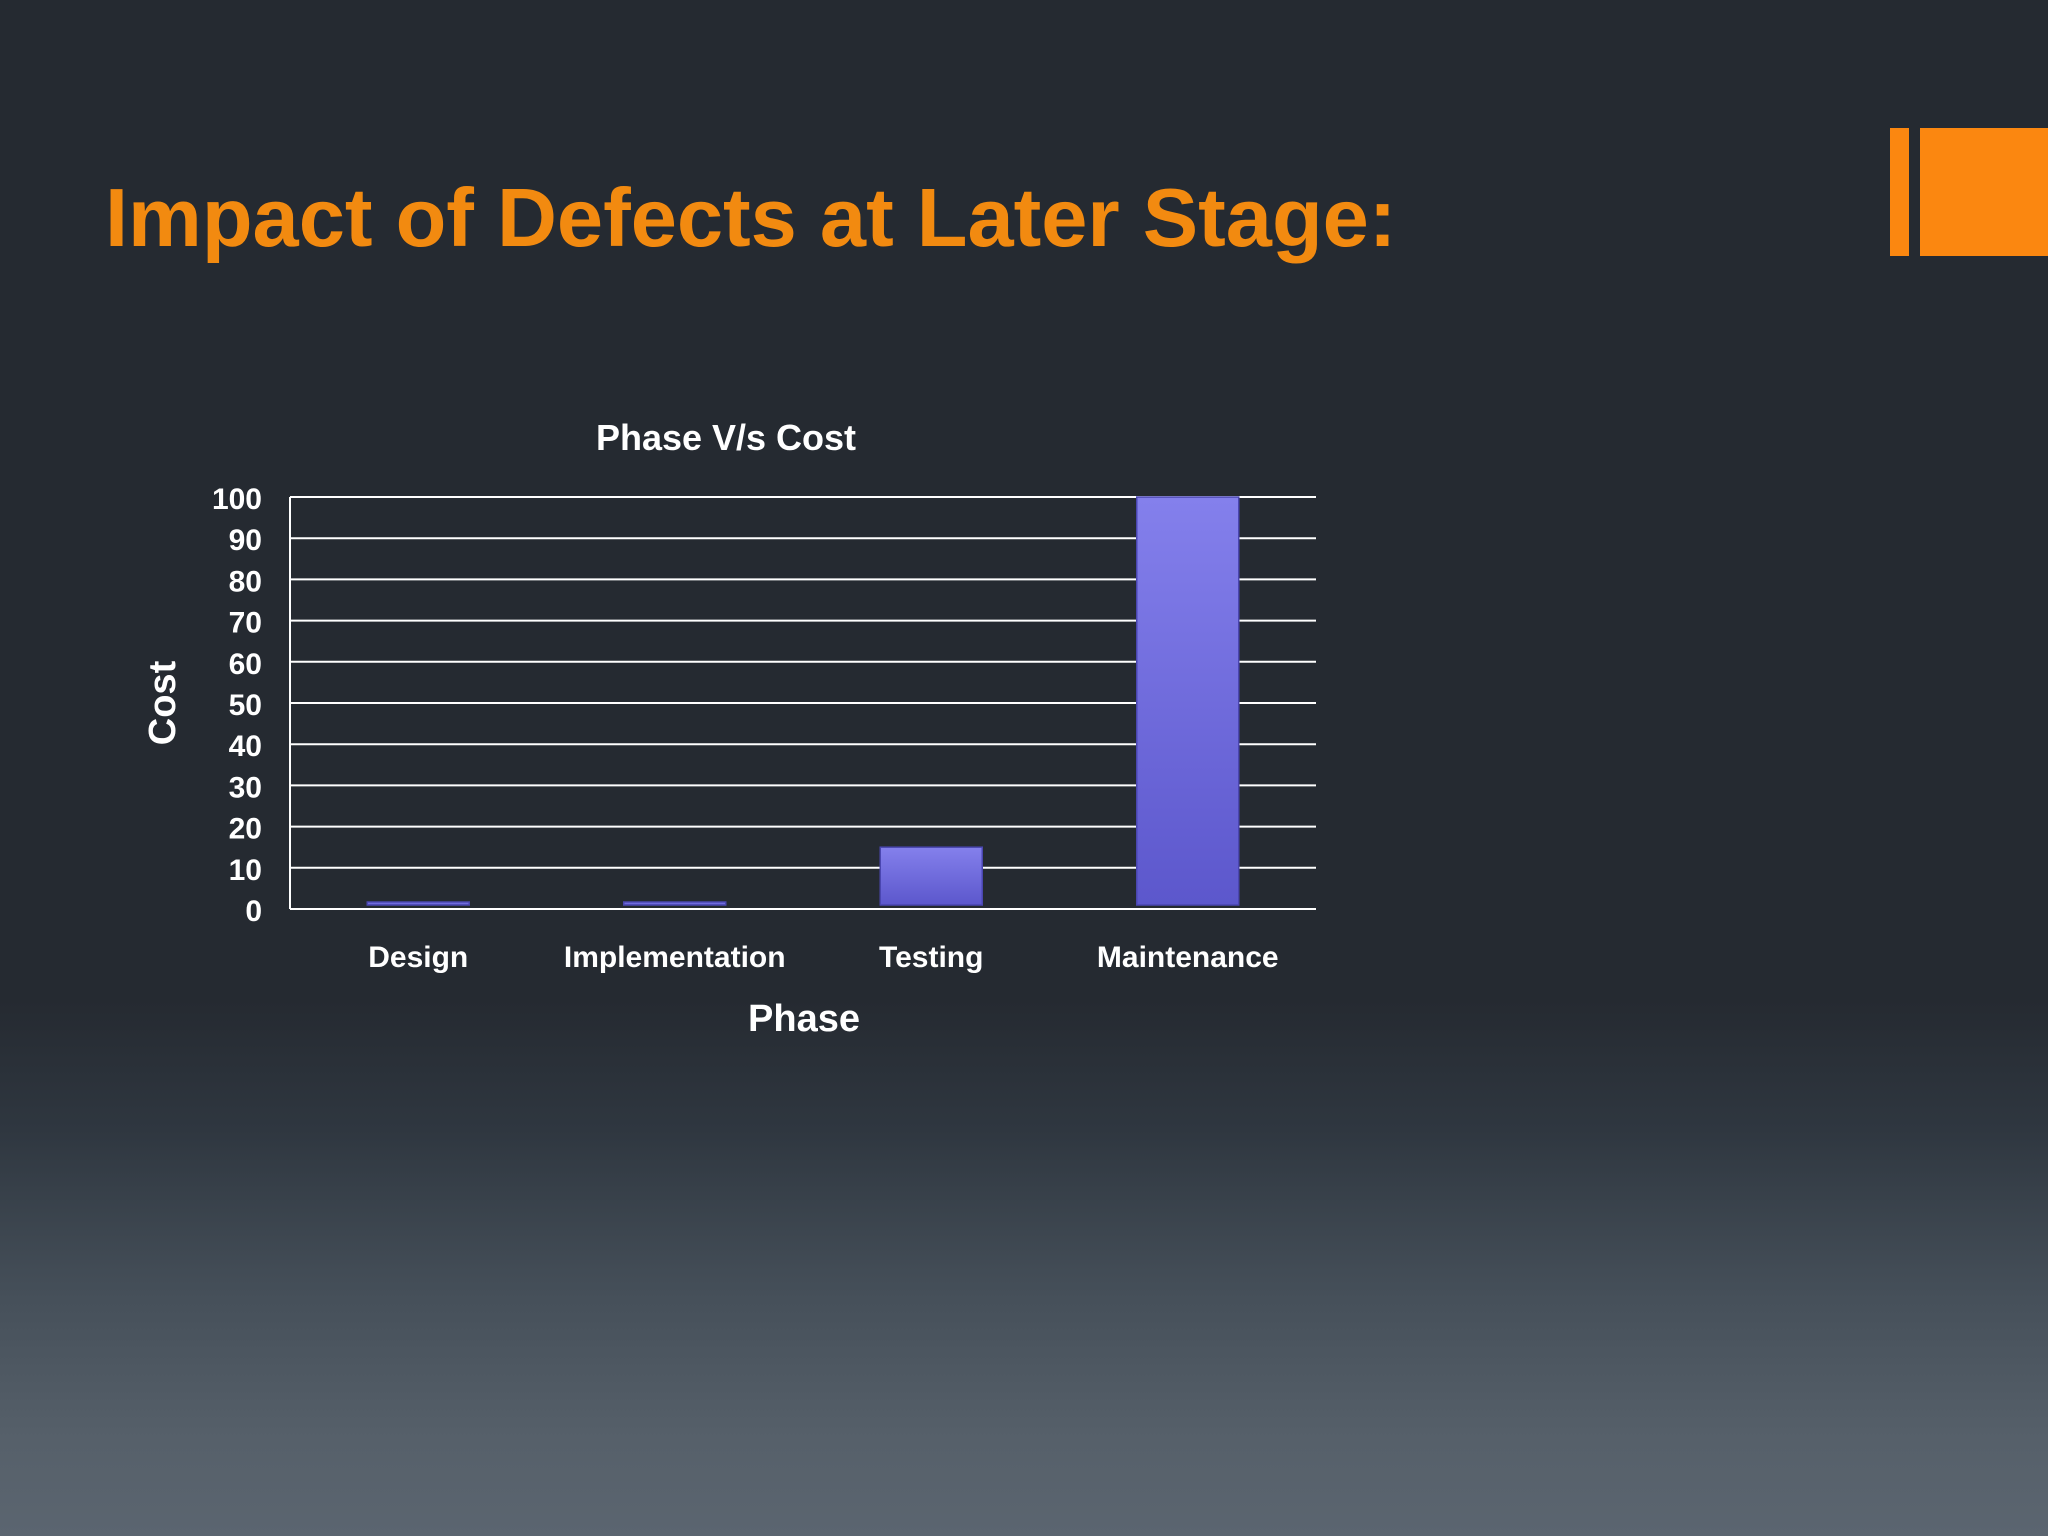  What do you see at coordinates (245, 829) in the screenshot?
I see `y-tick-label: 20` at bounding box center [245, 829].